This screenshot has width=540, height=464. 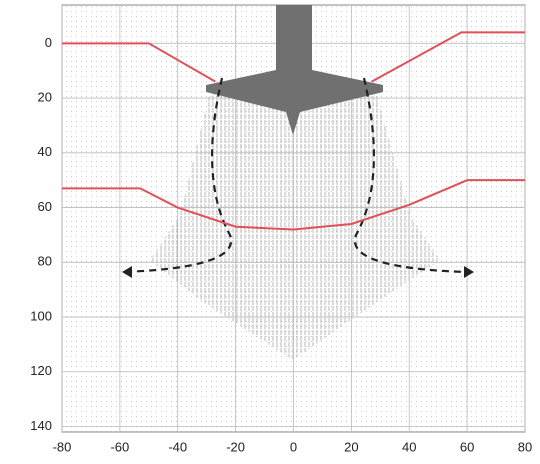 What do you see at coordinates (235, 446) in the screenshot?
I see `x-tick-label: -20` at bounding box center [235, 446].